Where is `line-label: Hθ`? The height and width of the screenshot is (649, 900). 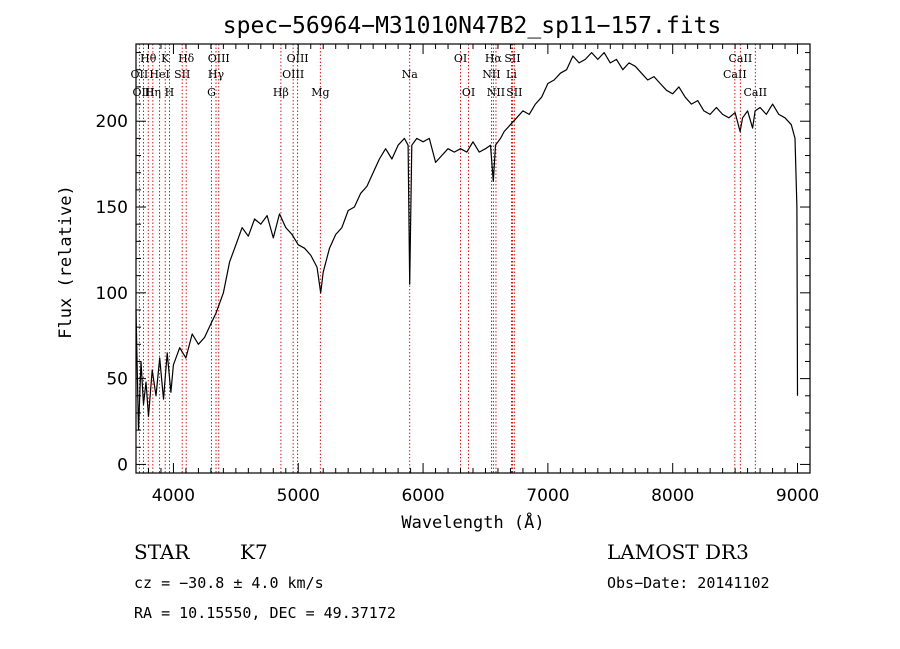 line-label: Hθ is located at coordinates (148, 58).